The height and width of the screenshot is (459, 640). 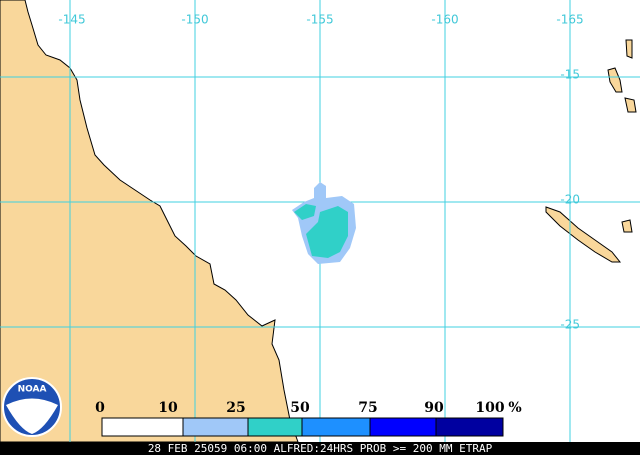 What do you see at coordinates (570, 325) in the screenshot?
I see `lat-label: -25` at bounding box center [570, 325].